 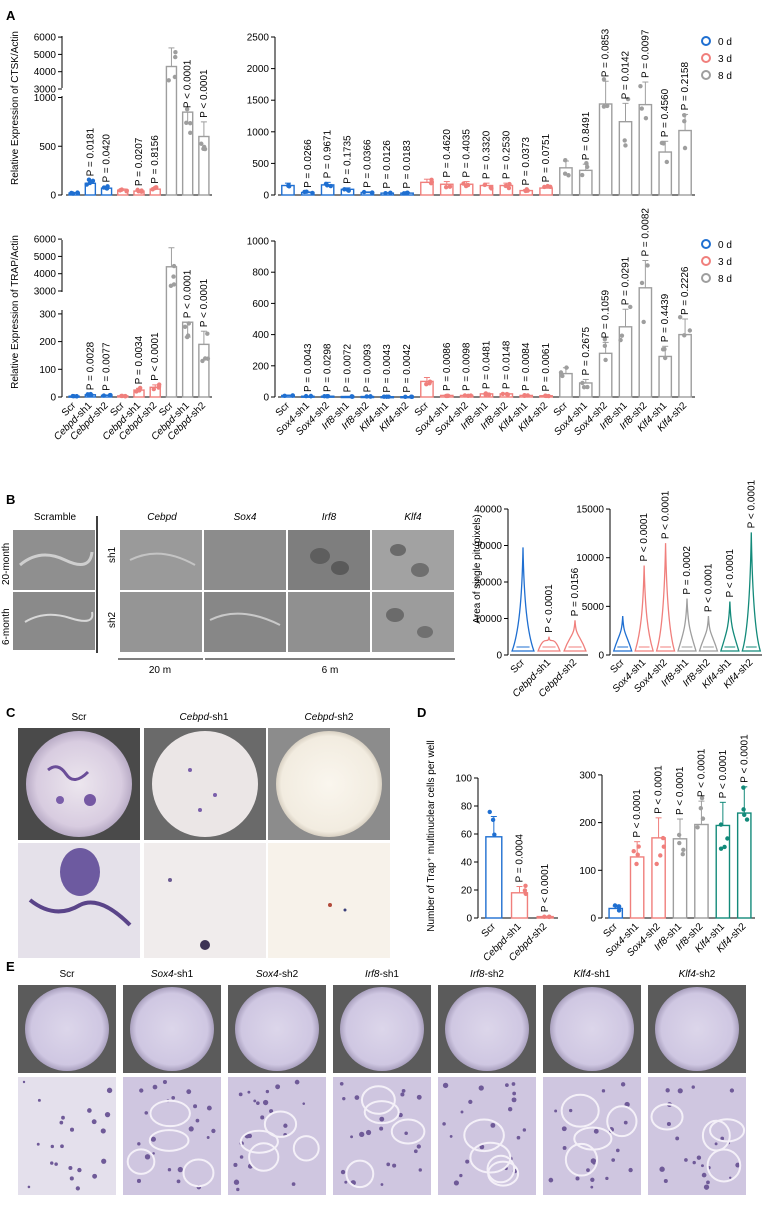 What do you see at coordinates (382, 974) in the screenshot?
I see `e-label: Irf8-sh1` at bounding box center [382, 974].